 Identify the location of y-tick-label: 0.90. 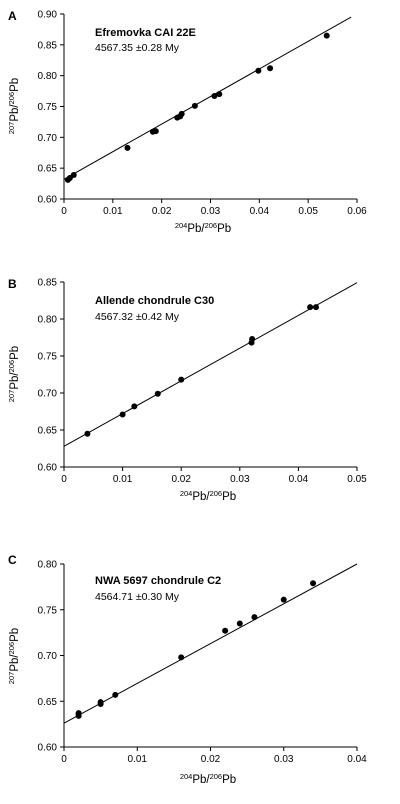
(48, 15).